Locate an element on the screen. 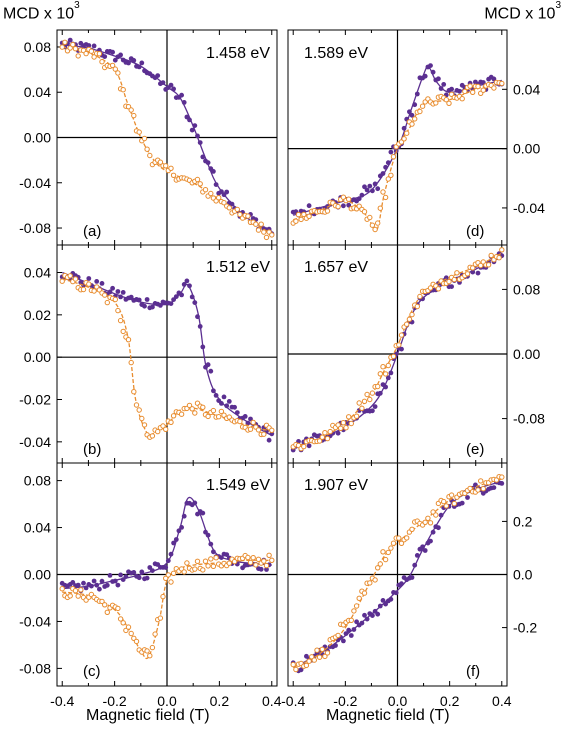  panel-b-y-tick-label: -0.02 is located at coordinates (35, 400).